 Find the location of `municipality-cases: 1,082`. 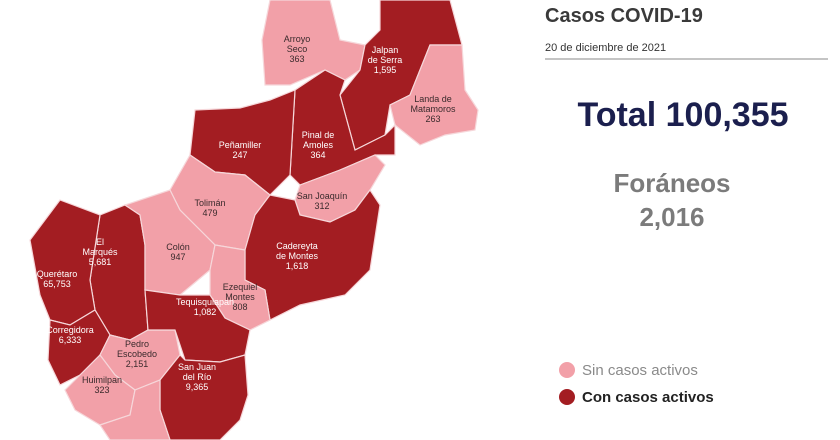

municipality-cases: 1,082 is located at coordinates (205, 312).